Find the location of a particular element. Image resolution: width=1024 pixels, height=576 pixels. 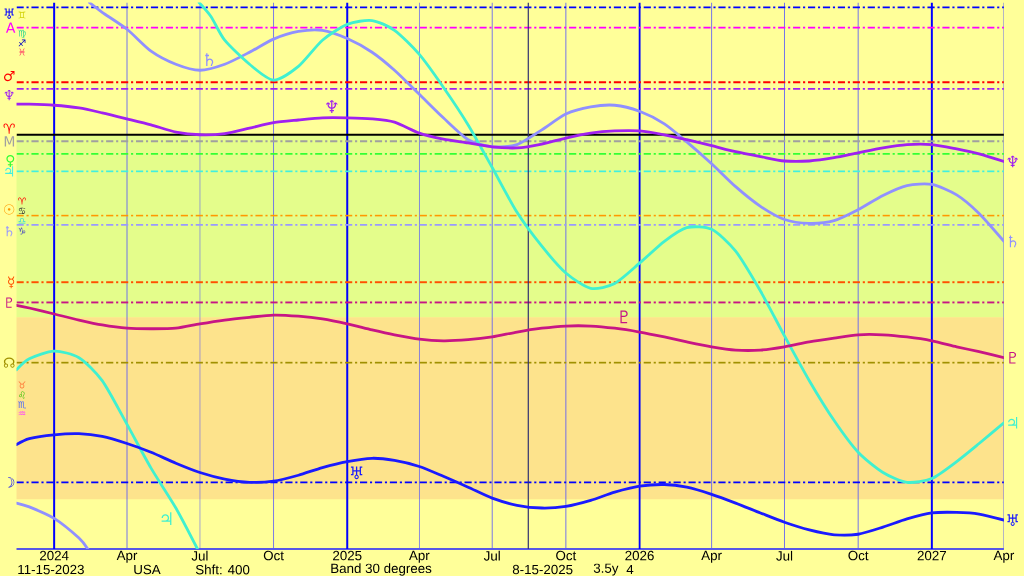

annotation: ♏ is located at coordinates (22, 405).